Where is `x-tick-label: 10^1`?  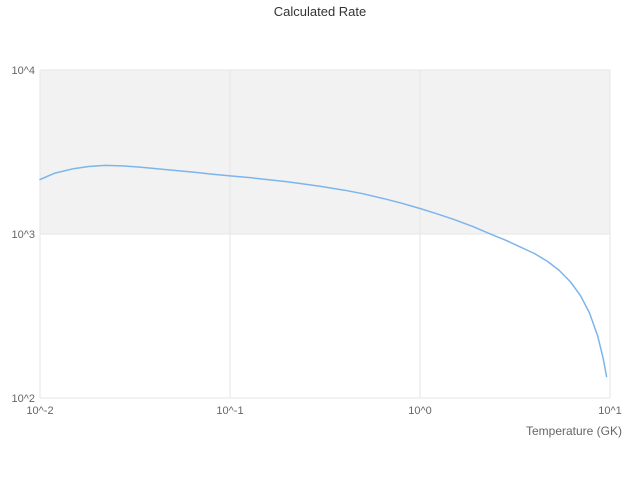 x-tick-label: 10^1 is located at coordinates (610, 411).